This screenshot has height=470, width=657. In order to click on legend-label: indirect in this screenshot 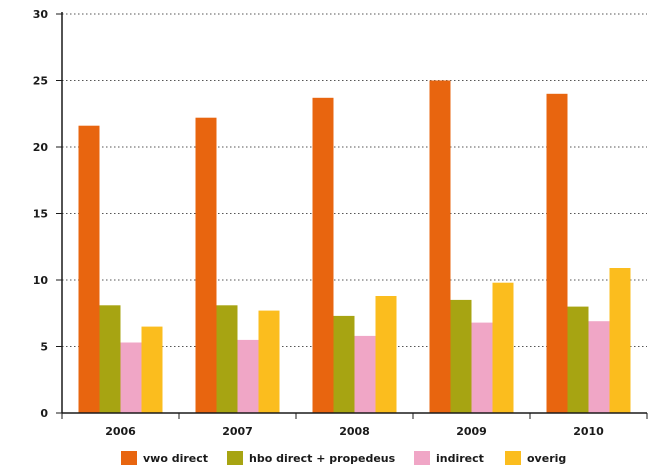, I will do `click(460, 458)`.